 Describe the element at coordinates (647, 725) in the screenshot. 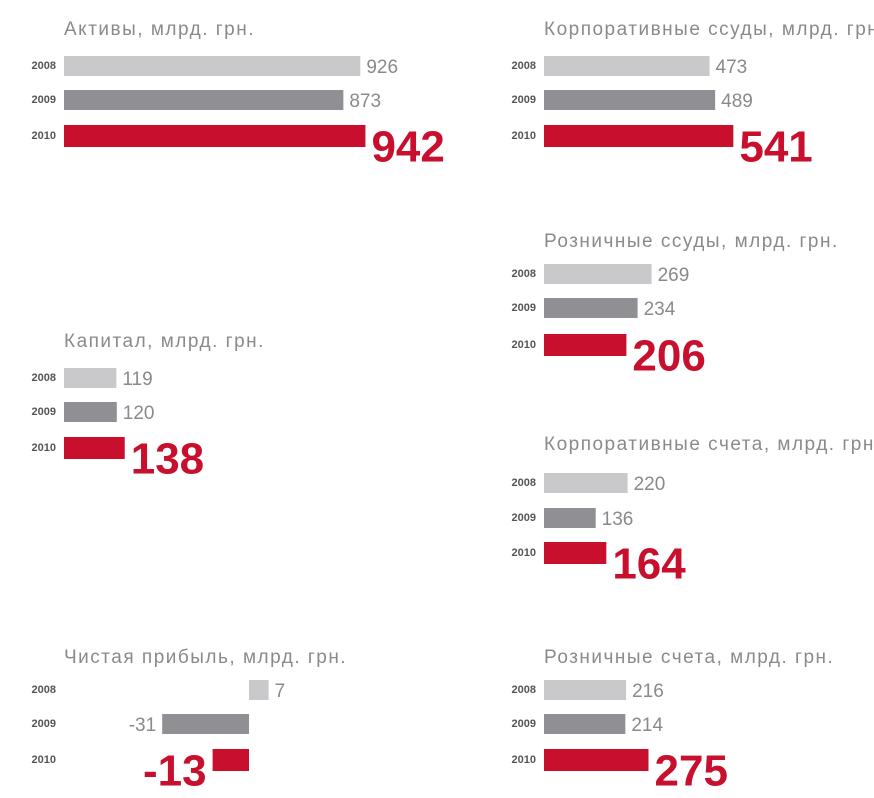

I see `value-label: 214` at that location.